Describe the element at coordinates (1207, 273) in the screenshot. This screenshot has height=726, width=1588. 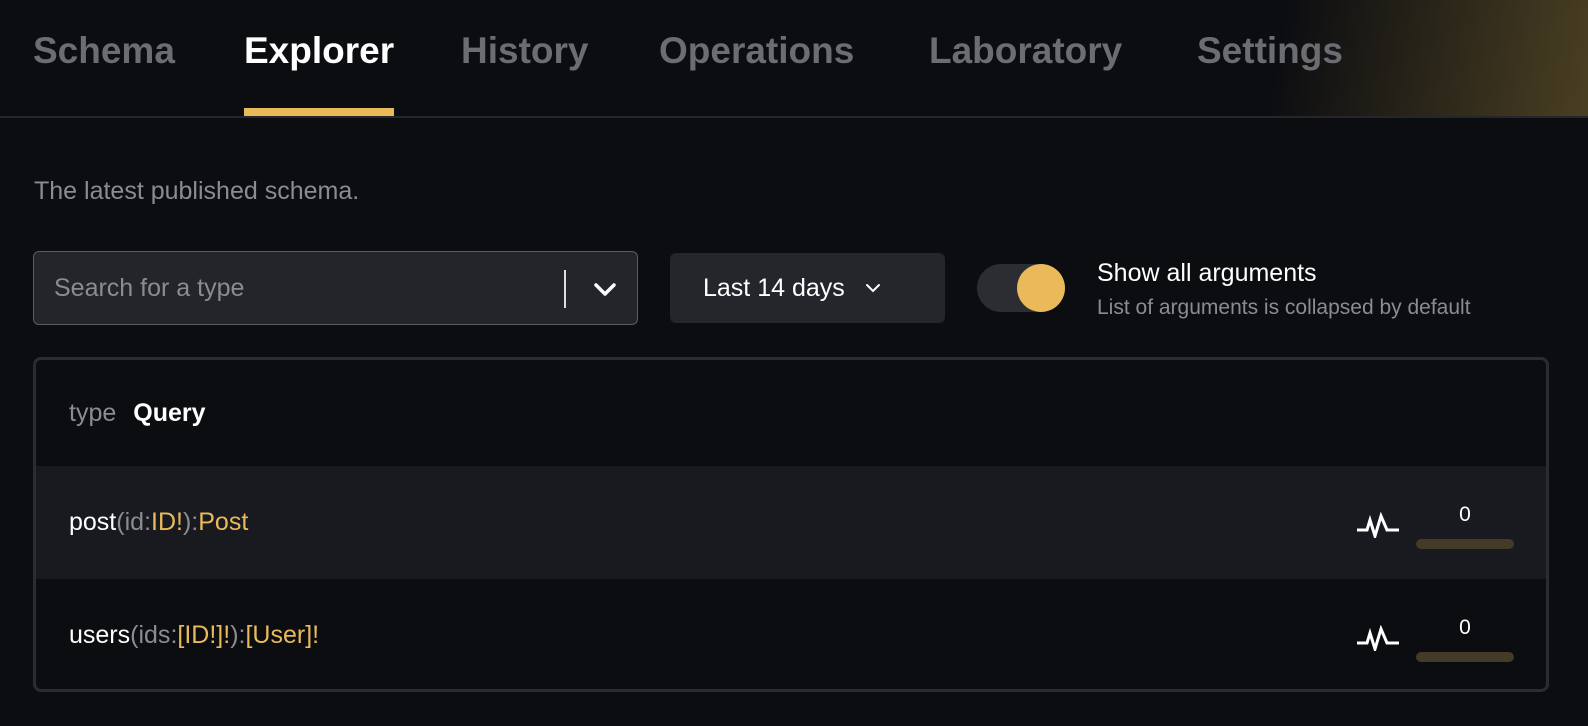
I see `show-all-arguments-label: Show all arguments` at that location.